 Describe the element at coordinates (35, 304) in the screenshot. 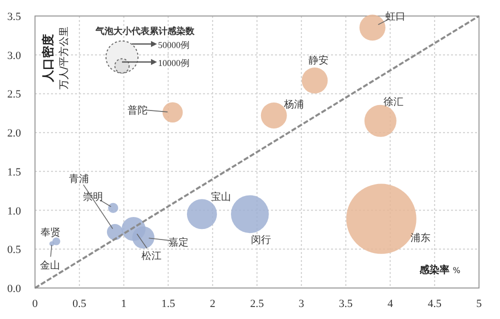

I see `x-tick-label: 0` at that location.